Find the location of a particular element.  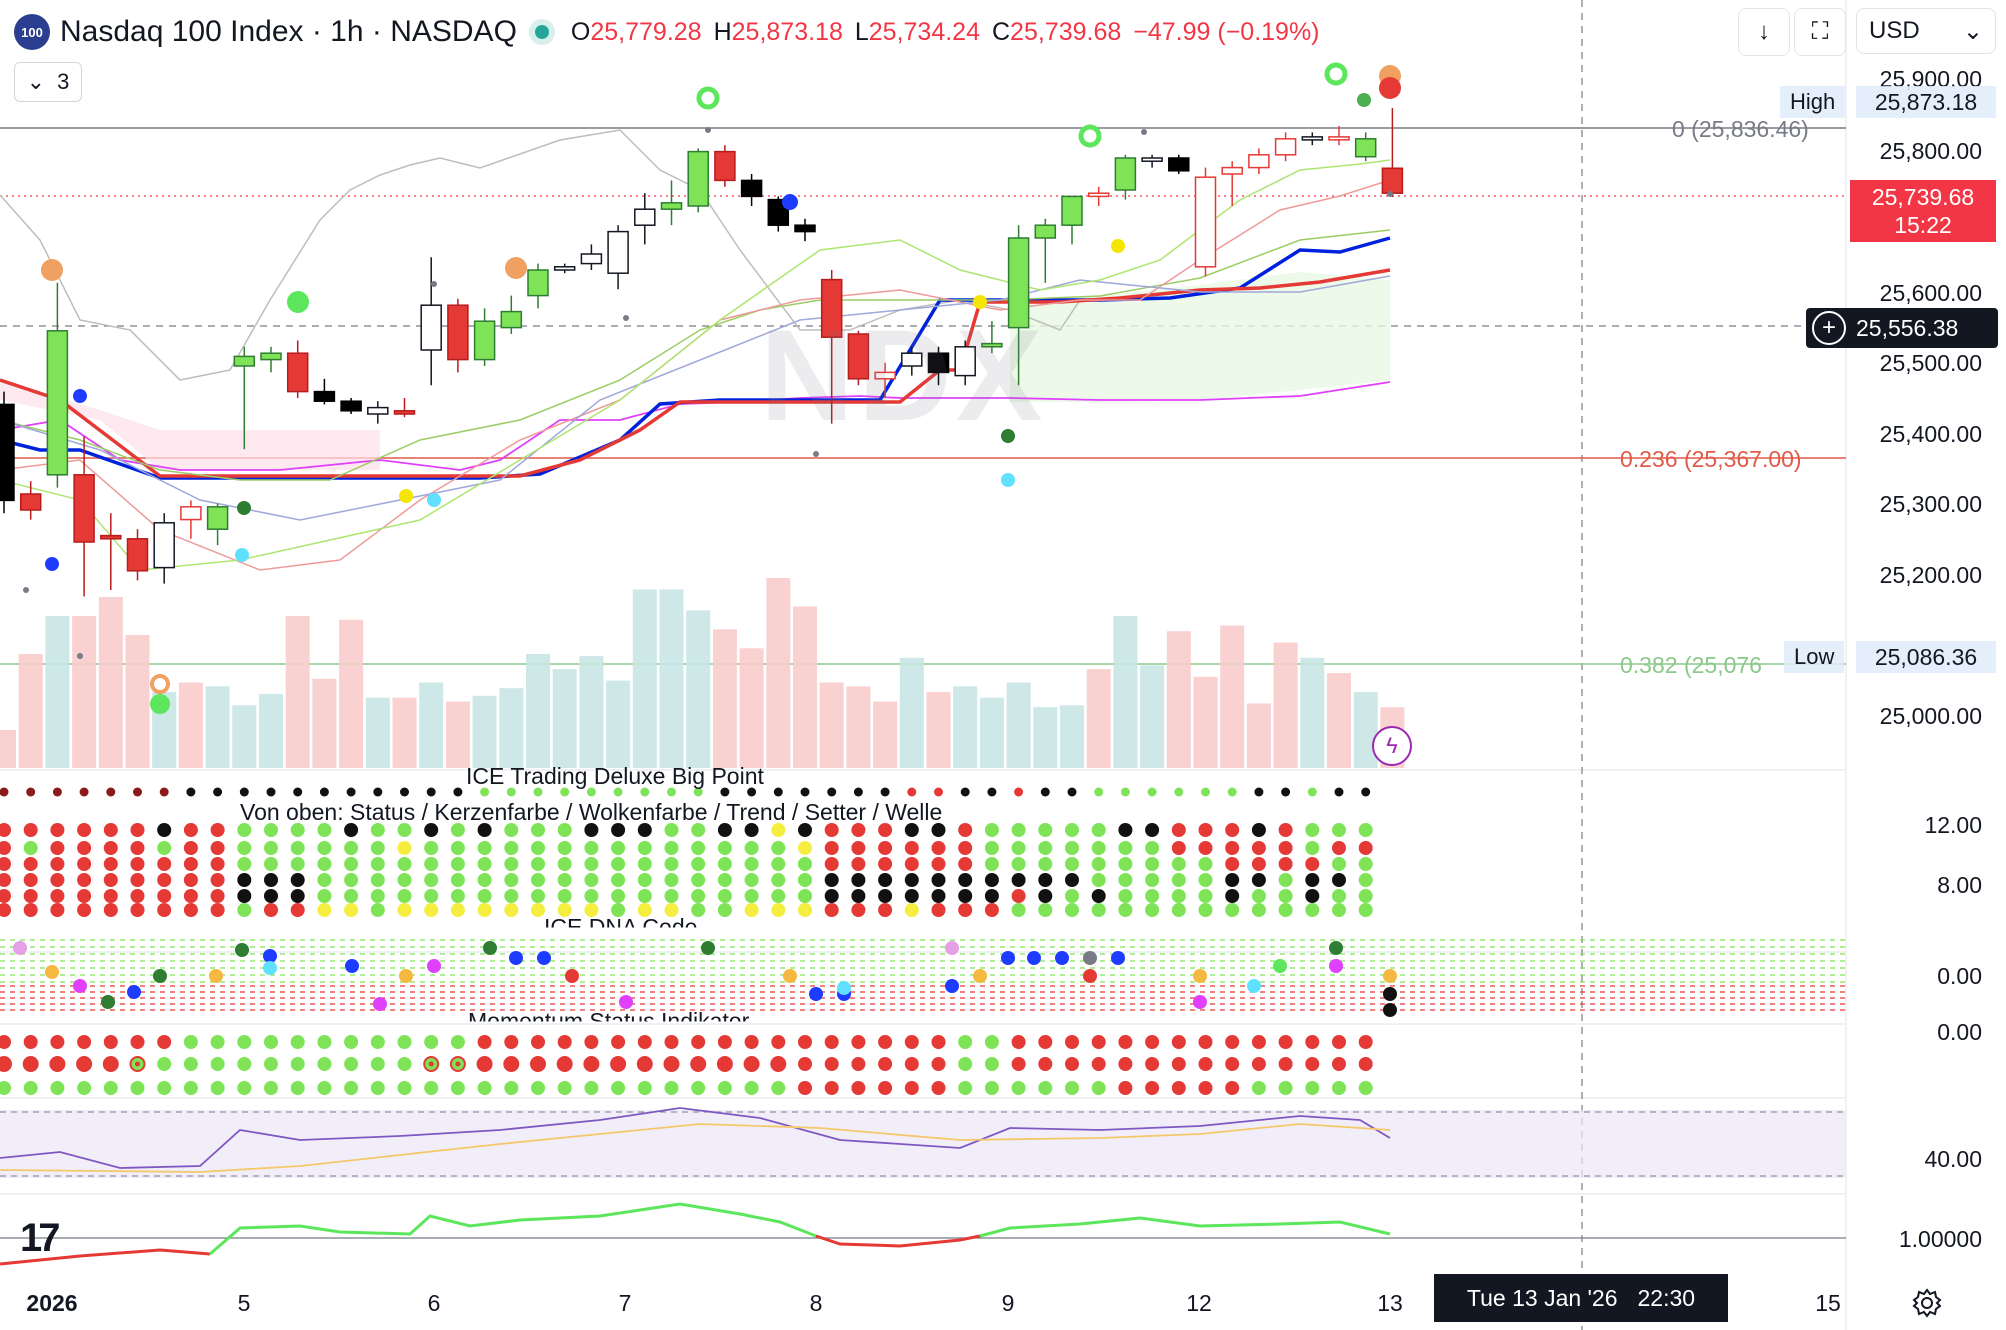

pane-title-big-point: ICE Trading Deluxe Big Point is located at coordinates (615, 776).